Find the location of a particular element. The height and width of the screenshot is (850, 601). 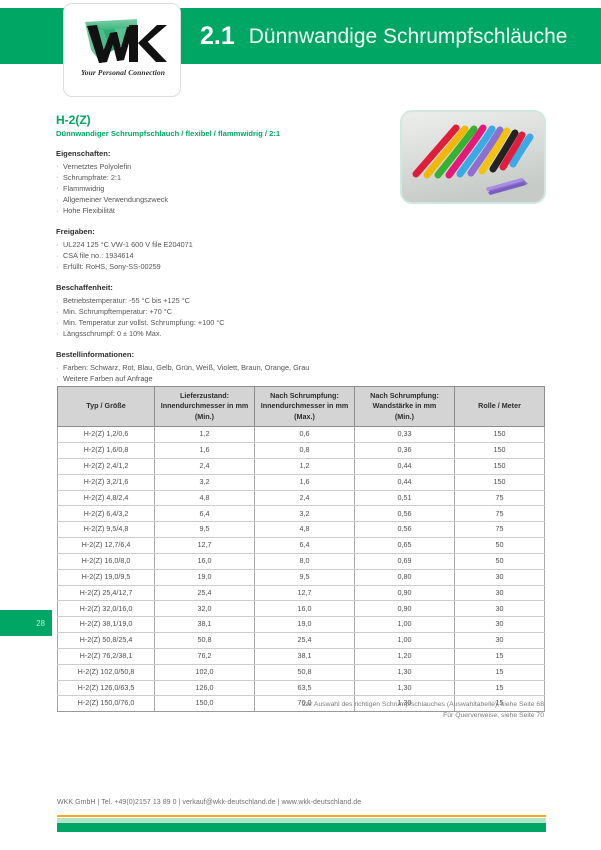

cell-lieferzustand: 19,0 is located at coordinates (204, 577).